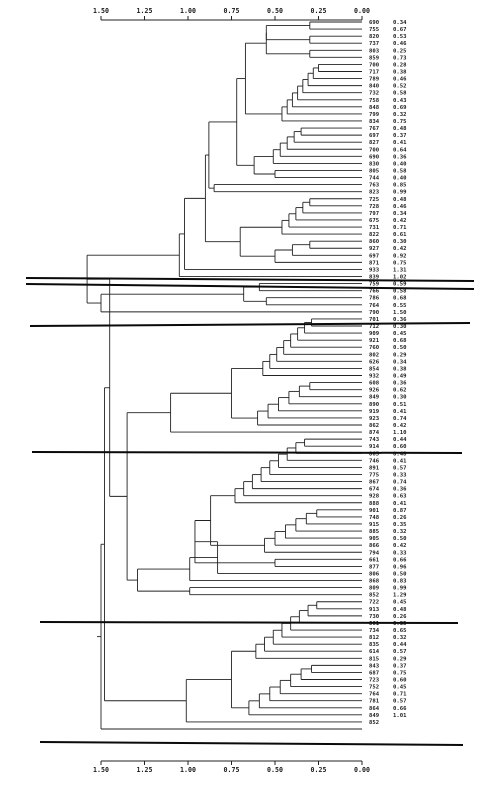 The height and width of the screenshot is (794, 477). I want to click on leaf-id-label: 820, so click(374, 37).